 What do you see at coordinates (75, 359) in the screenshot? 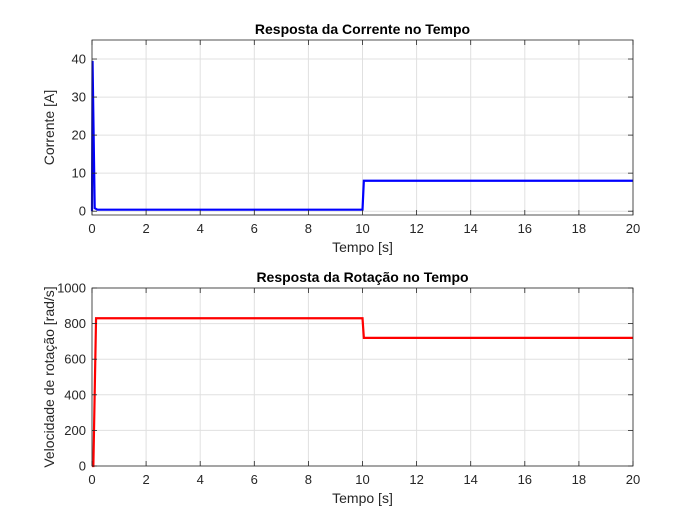
I see `y-tick-label: 600` at bounding box center [75, 359].